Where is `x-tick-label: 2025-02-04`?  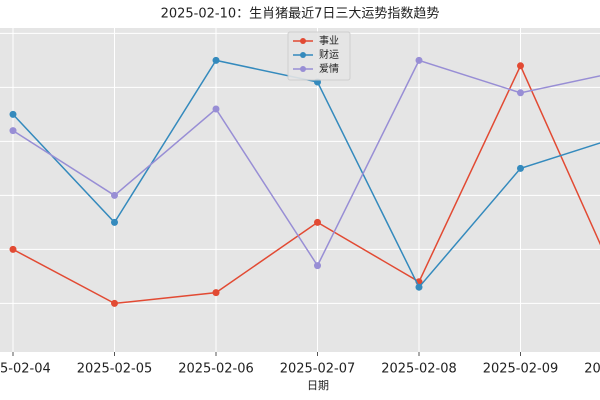
x-tick-label: 2025-02-04 is located at coordinates (25, 369).